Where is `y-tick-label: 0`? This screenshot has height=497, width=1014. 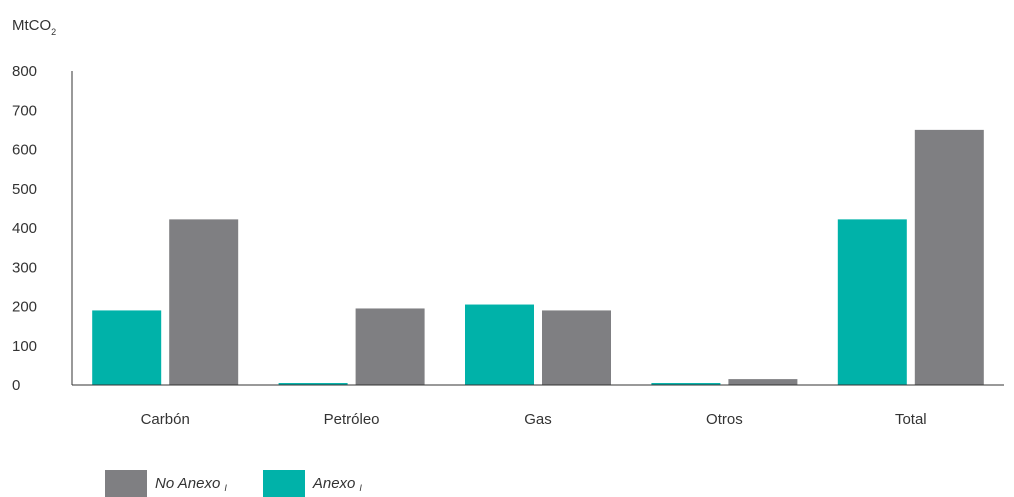 y-tick-label: 0 is located at coordinates (16, 385).